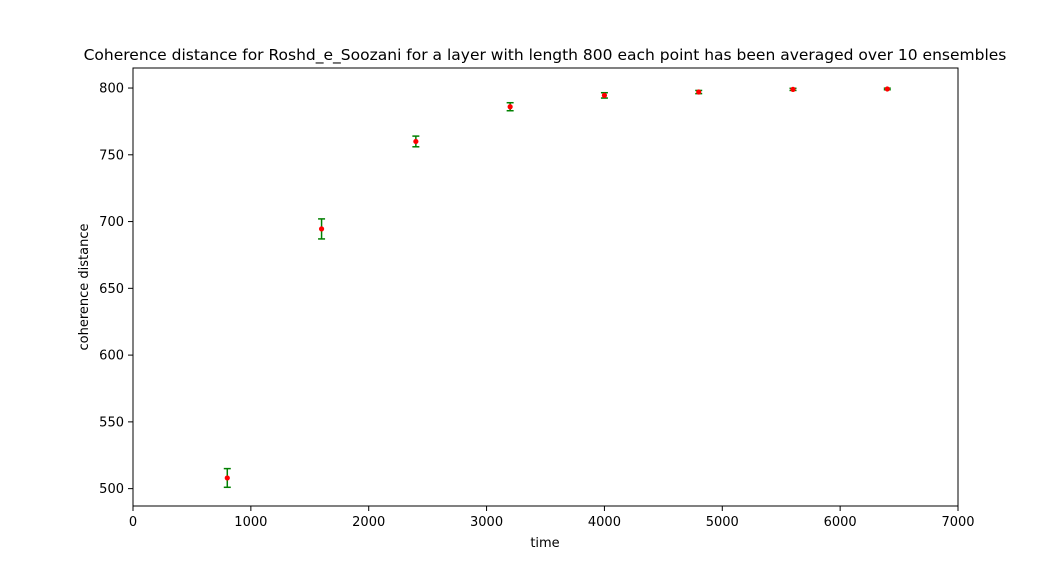 The width and height of the screenshot is (1064, 569). Describe the element at coordinates (368, 522) in the screenshot. I see `x-tick-label: 2000` at that location.